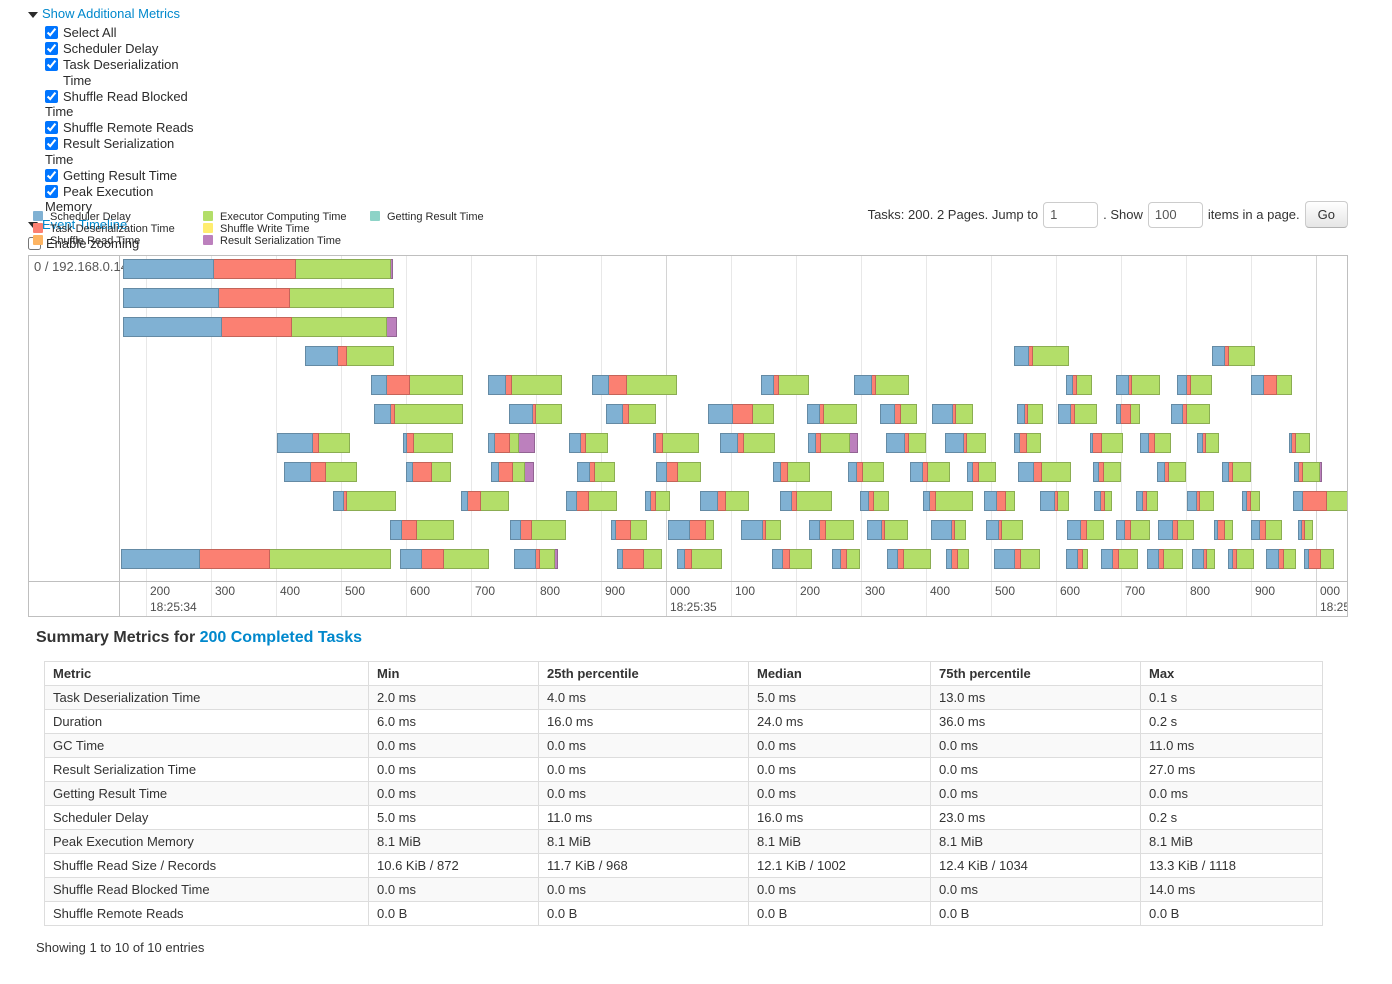 The height and width of the screenshot is (984, 1392). I want to click on completed-tasks-link: 200 Completed Tasks, so click(281, 637).